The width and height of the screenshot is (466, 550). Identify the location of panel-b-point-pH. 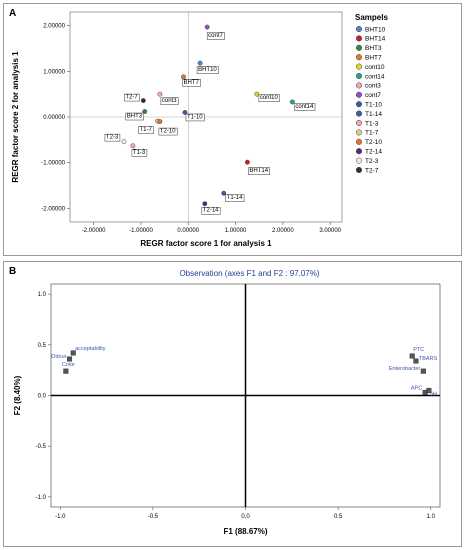
(429, 390).